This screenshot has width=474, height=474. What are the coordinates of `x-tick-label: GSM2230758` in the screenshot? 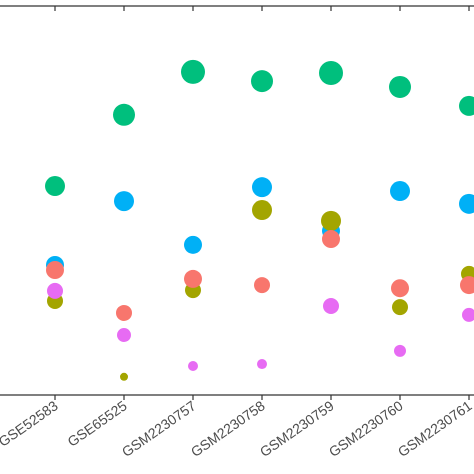 It's located at (228, 428).